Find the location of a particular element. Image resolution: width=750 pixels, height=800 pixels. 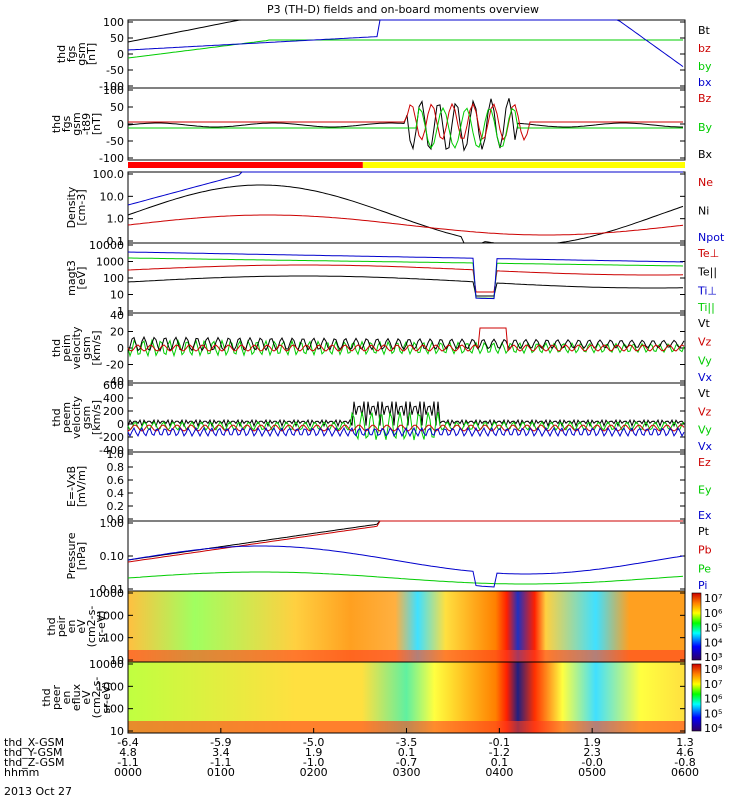

legend-entry: Bt is located at coordinates (704, 30).